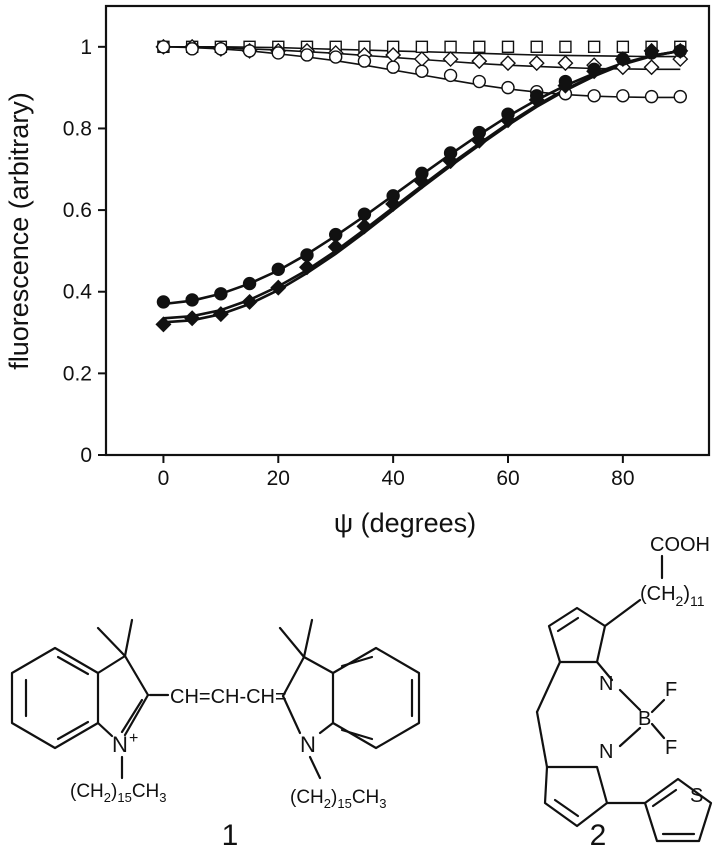  Describe the element at coordinates (118, 793) in the screenshot. I see `left-alkyl-chain: (CH2)15CH3` at that location.